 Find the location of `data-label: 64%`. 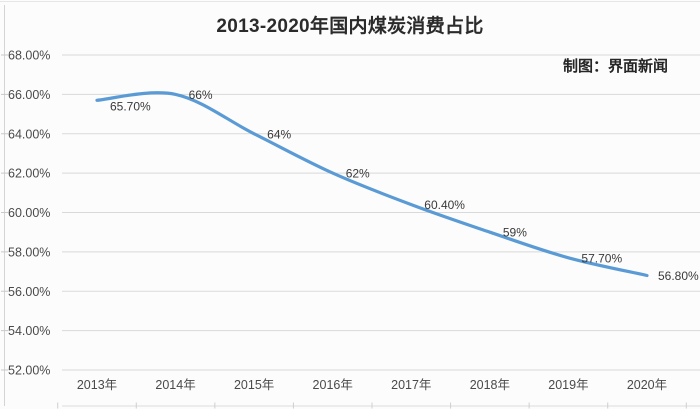

data-label: 64% is located at coordinates (279, 134).